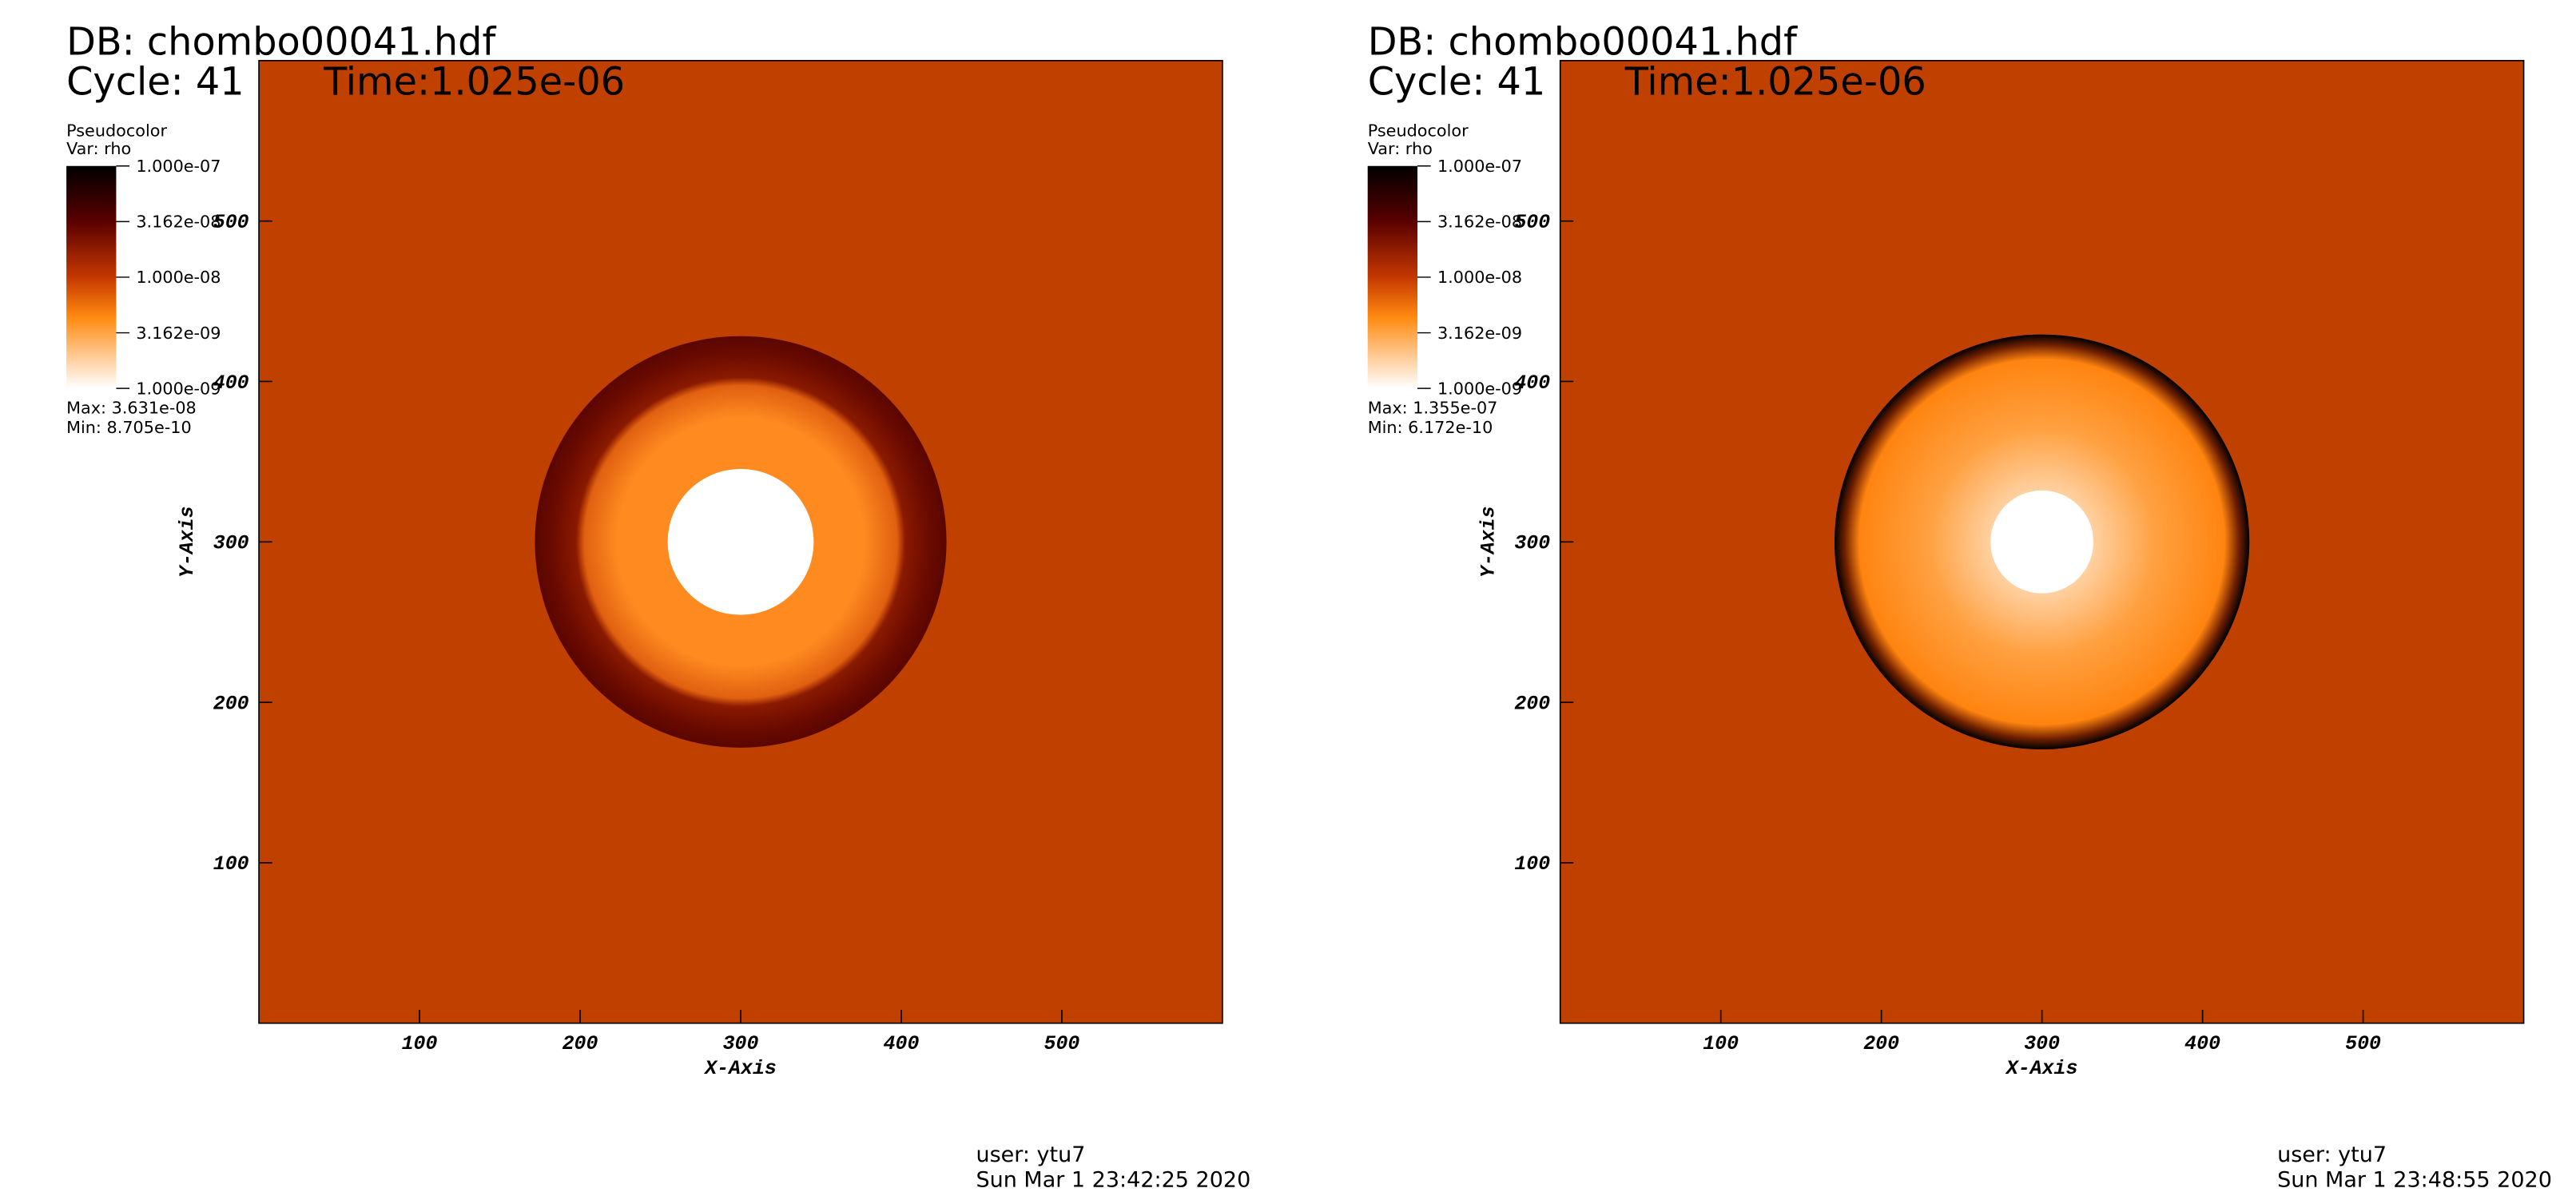  What do you see at coordinates (2414, 1179) in the screenshot?
I see `date: Sun Mar 1 23:48:55 2020` at bounding box center [2414, 1179].